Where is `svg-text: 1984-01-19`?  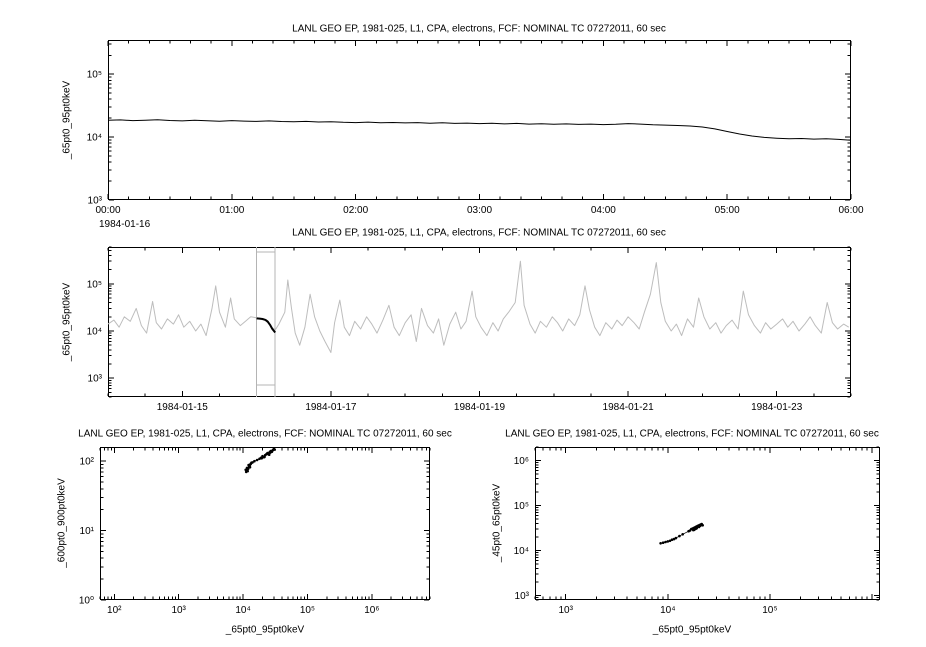 svg-text: 1984-01-19 is located at coordinates (480, 407).